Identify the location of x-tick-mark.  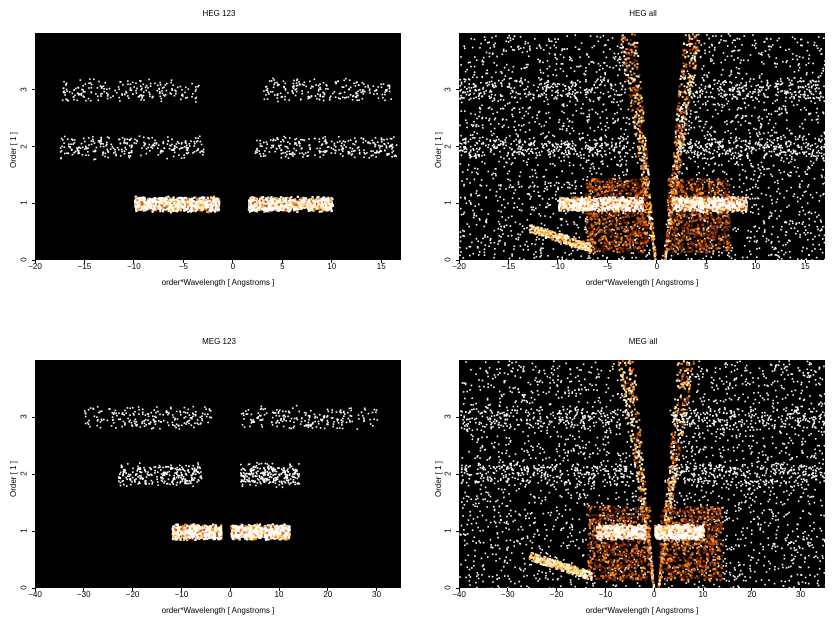
(35, 261).